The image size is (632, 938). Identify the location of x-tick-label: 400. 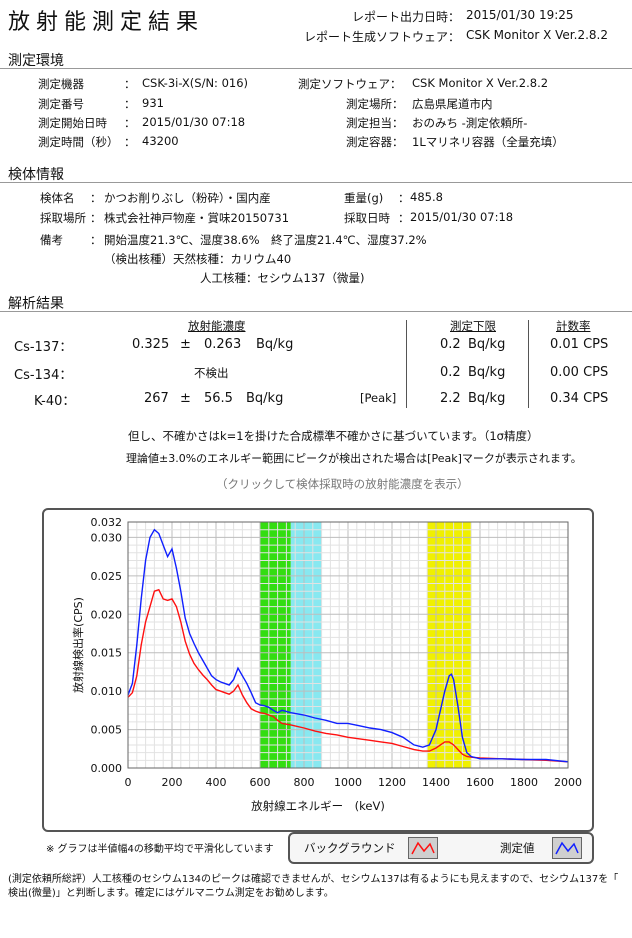
(216, 782).